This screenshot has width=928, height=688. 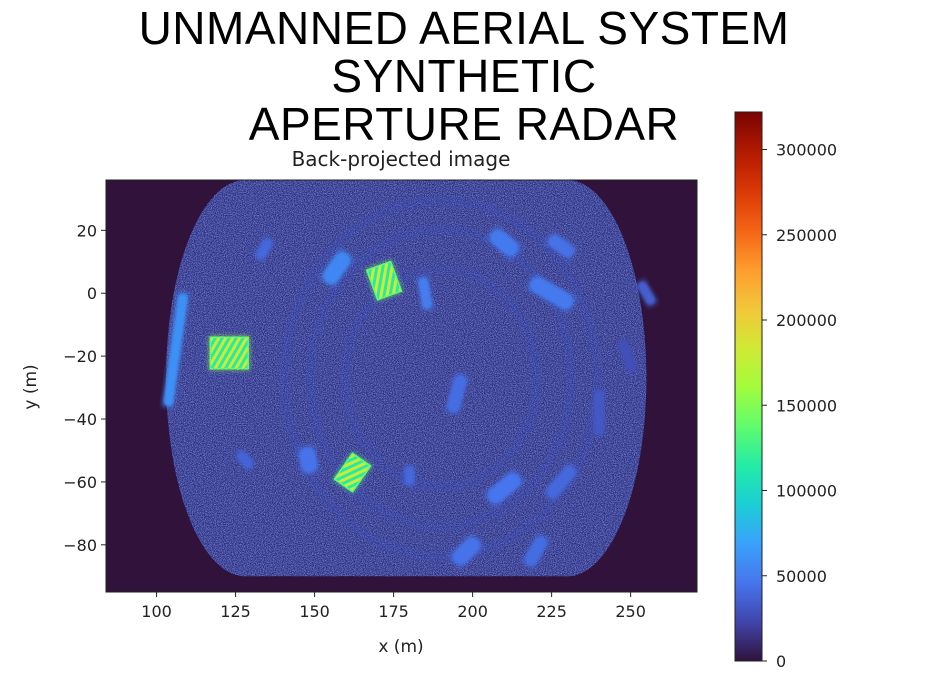 I want to click on x-tick-label: 150, so click(x=314, y=611).